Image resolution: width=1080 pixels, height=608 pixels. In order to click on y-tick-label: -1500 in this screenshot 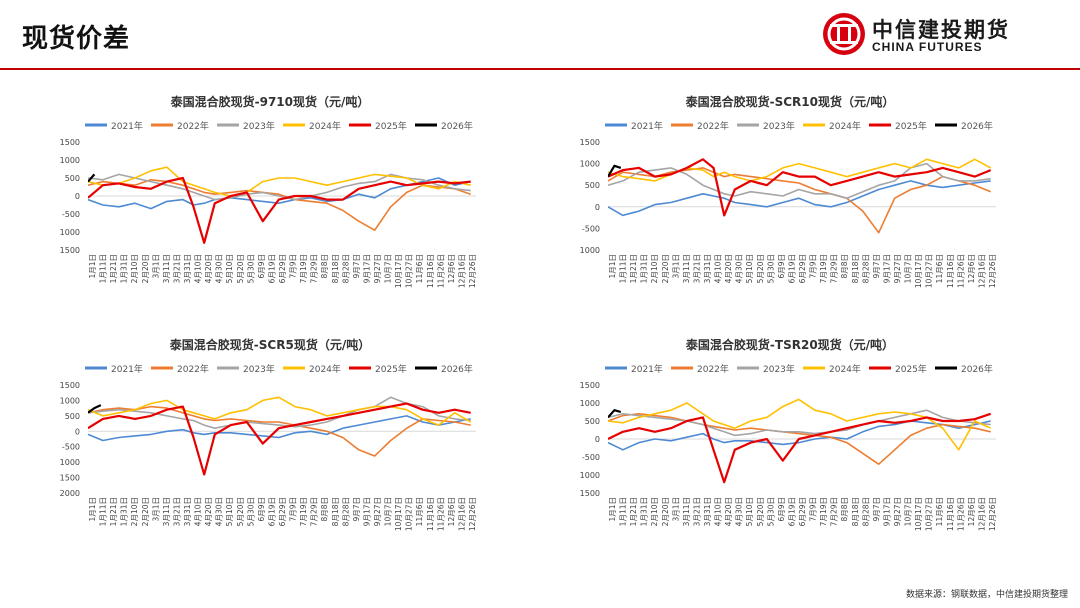, I will do `click(590, 493)`.